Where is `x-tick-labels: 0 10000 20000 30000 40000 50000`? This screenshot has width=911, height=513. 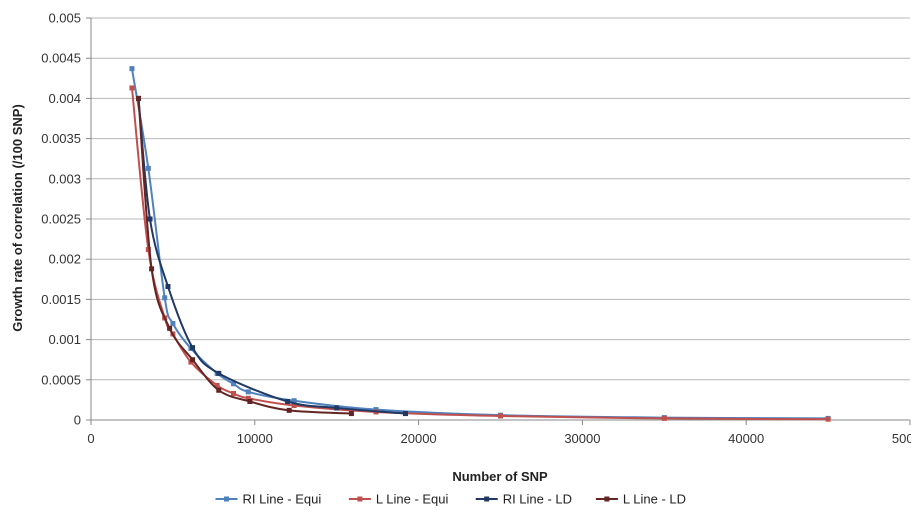 x-tick-labels: 0 10000 20000 30000 40000 50000 is located at coordinates (499, 438).